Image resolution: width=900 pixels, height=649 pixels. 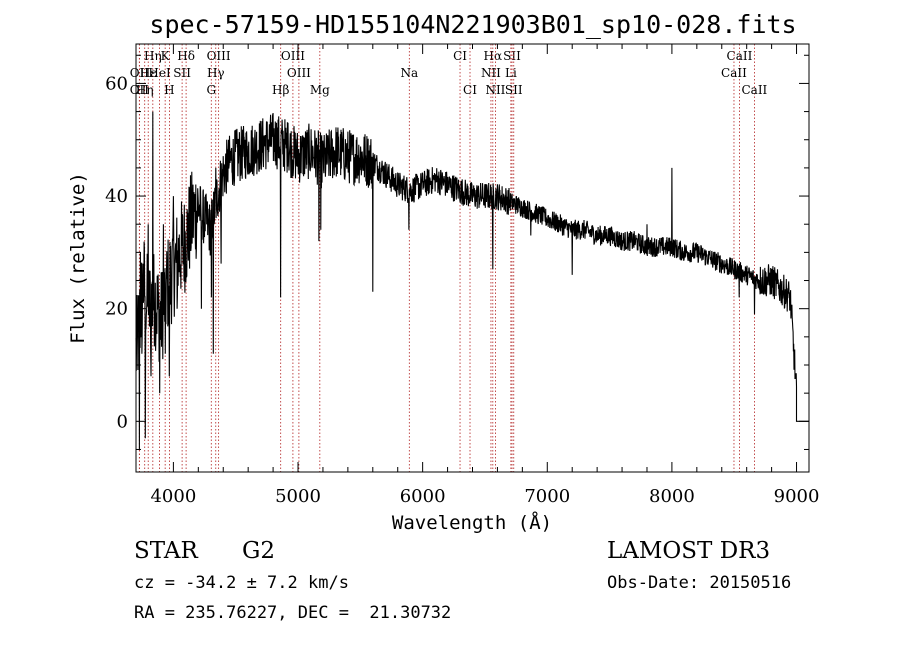 What do you see at coordinates (547, 496) in the screenshot?
I see `x-tick-label: 7000` at bounding box center [547, 496].